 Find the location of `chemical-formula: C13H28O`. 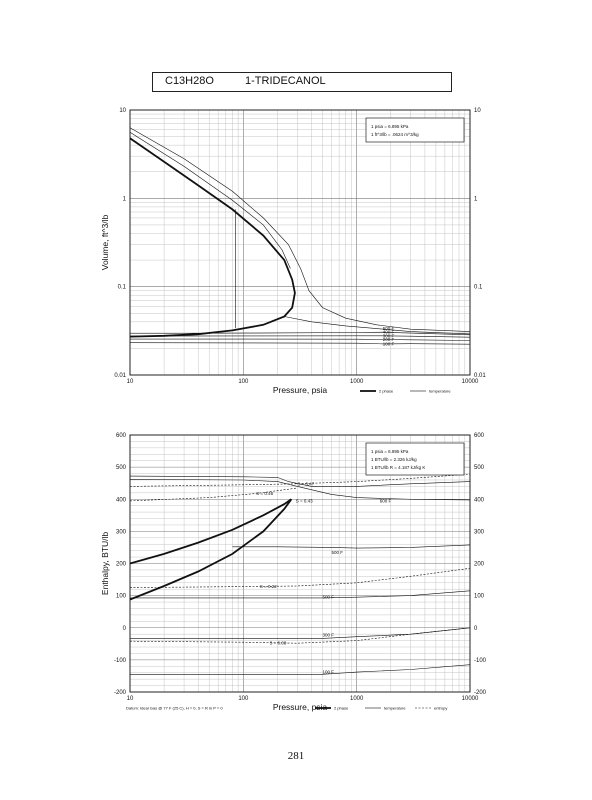

chemical-formula: C13H28O is located at coordinates (189, 81).